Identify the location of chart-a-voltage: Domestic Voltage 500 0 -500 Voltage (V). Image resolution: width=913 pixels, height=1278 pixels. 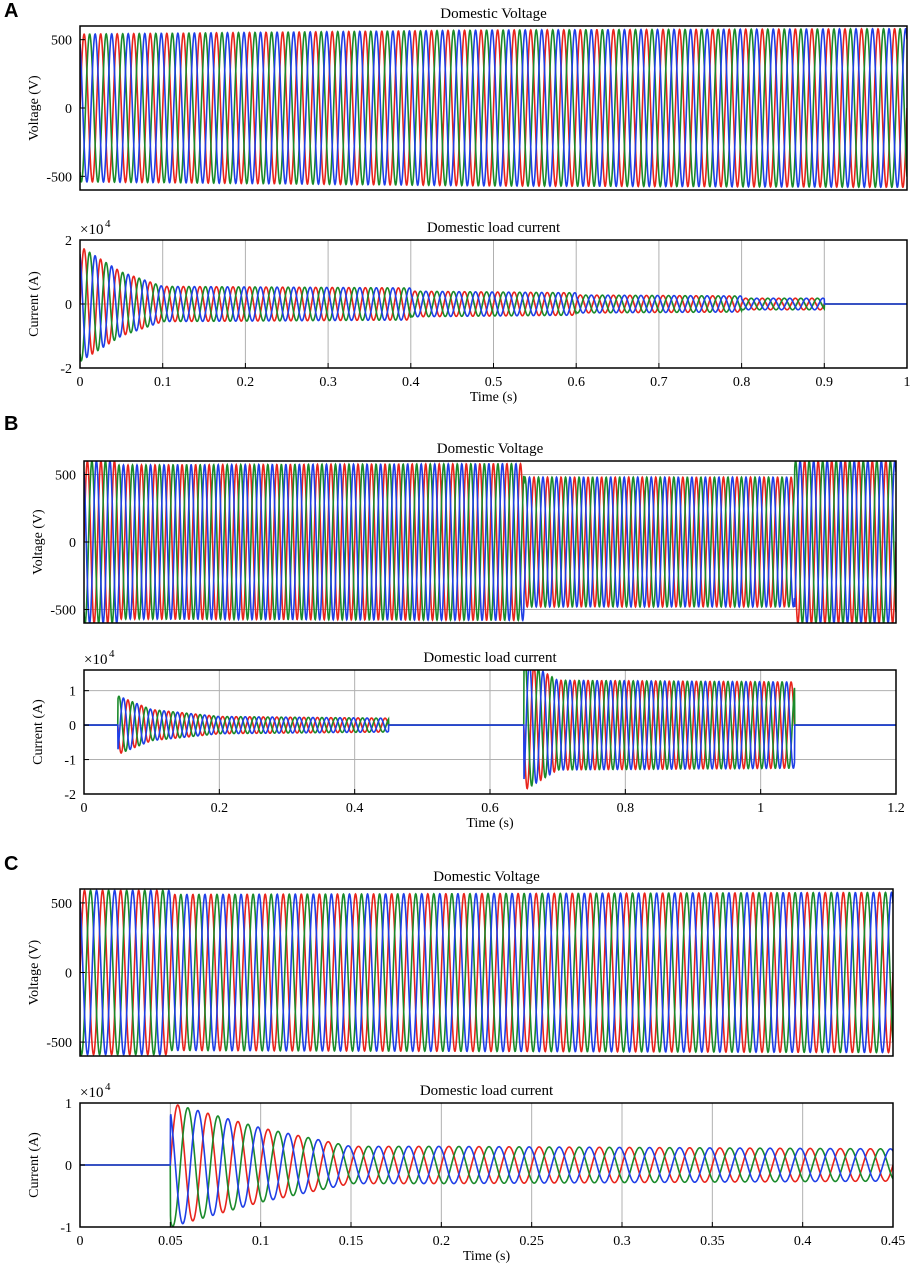
(467, 98).